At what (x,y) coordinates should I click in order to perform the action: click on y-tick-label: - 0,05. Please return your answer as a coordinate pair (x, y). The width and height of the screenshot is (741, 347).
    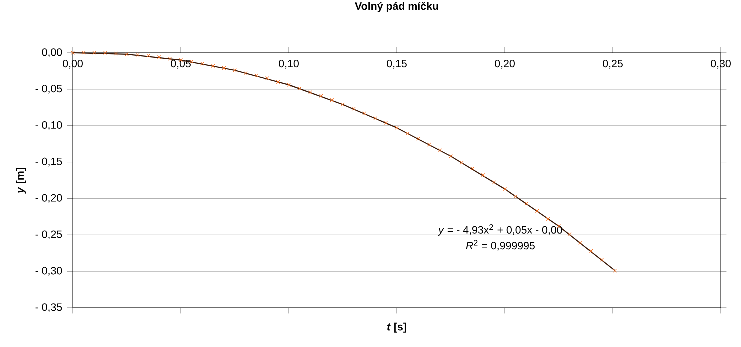
    Looking at the image, I should click on (49, 89).